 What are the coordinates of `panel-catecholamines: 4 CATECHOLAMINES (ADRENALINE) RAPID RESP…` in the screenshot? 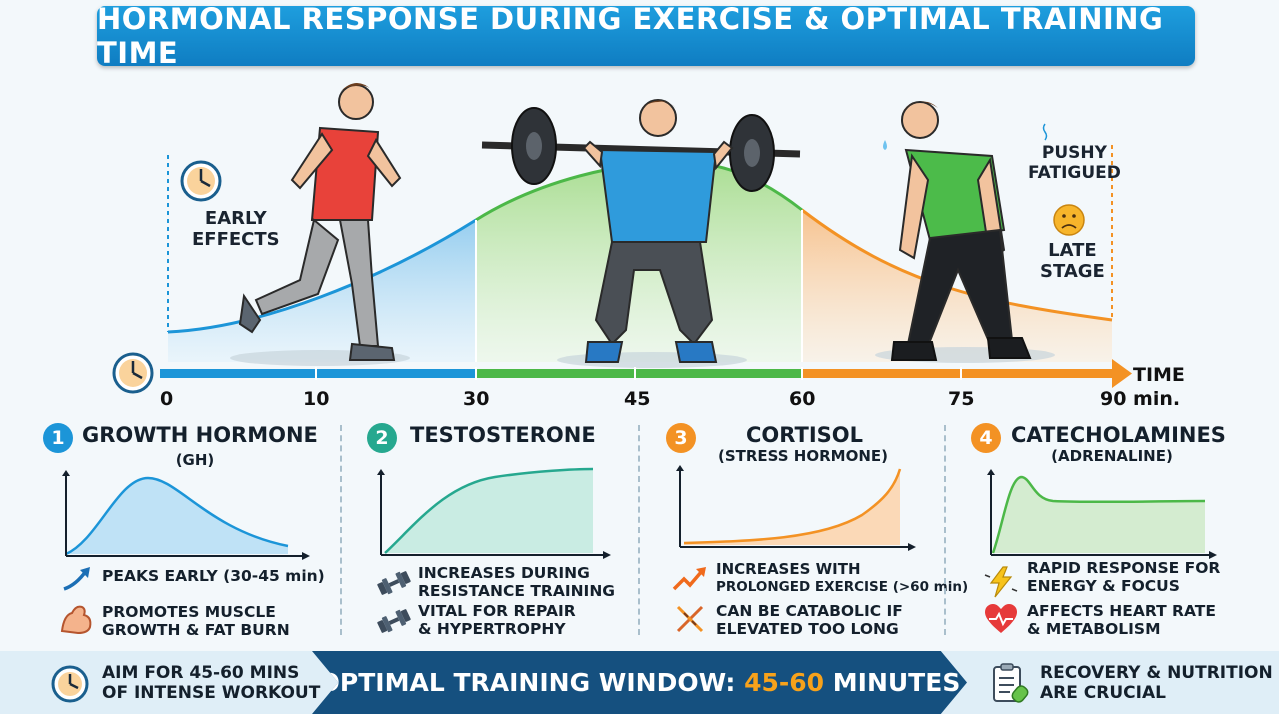 It's located at (1105, 527).